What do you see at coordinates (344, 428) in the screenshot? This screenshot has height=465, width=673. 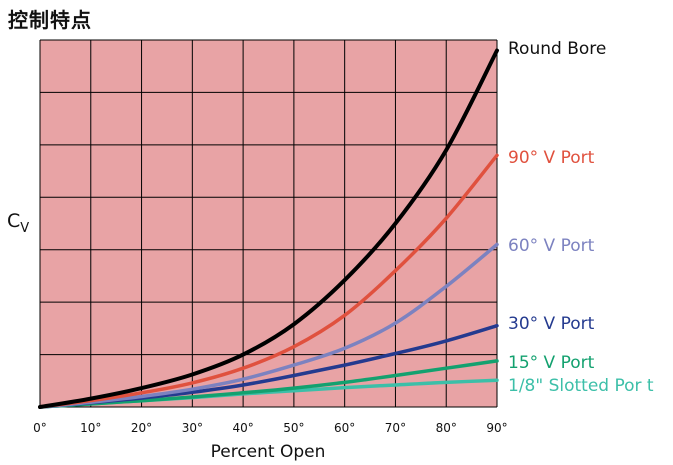 I see `x-tick-label: 60°` at bounding box center [344, 428].